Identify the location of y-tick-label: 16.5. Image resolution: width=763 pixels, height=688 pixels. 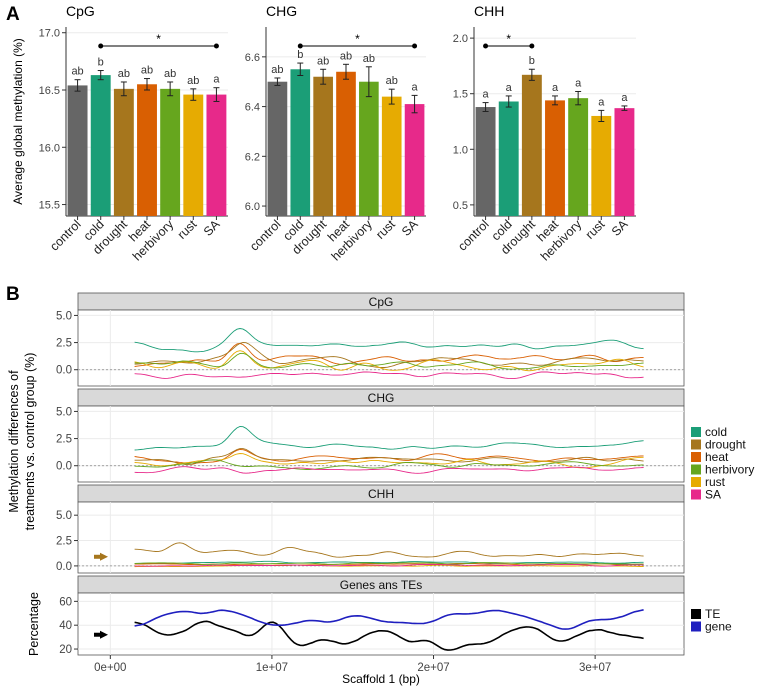
(49, 91).